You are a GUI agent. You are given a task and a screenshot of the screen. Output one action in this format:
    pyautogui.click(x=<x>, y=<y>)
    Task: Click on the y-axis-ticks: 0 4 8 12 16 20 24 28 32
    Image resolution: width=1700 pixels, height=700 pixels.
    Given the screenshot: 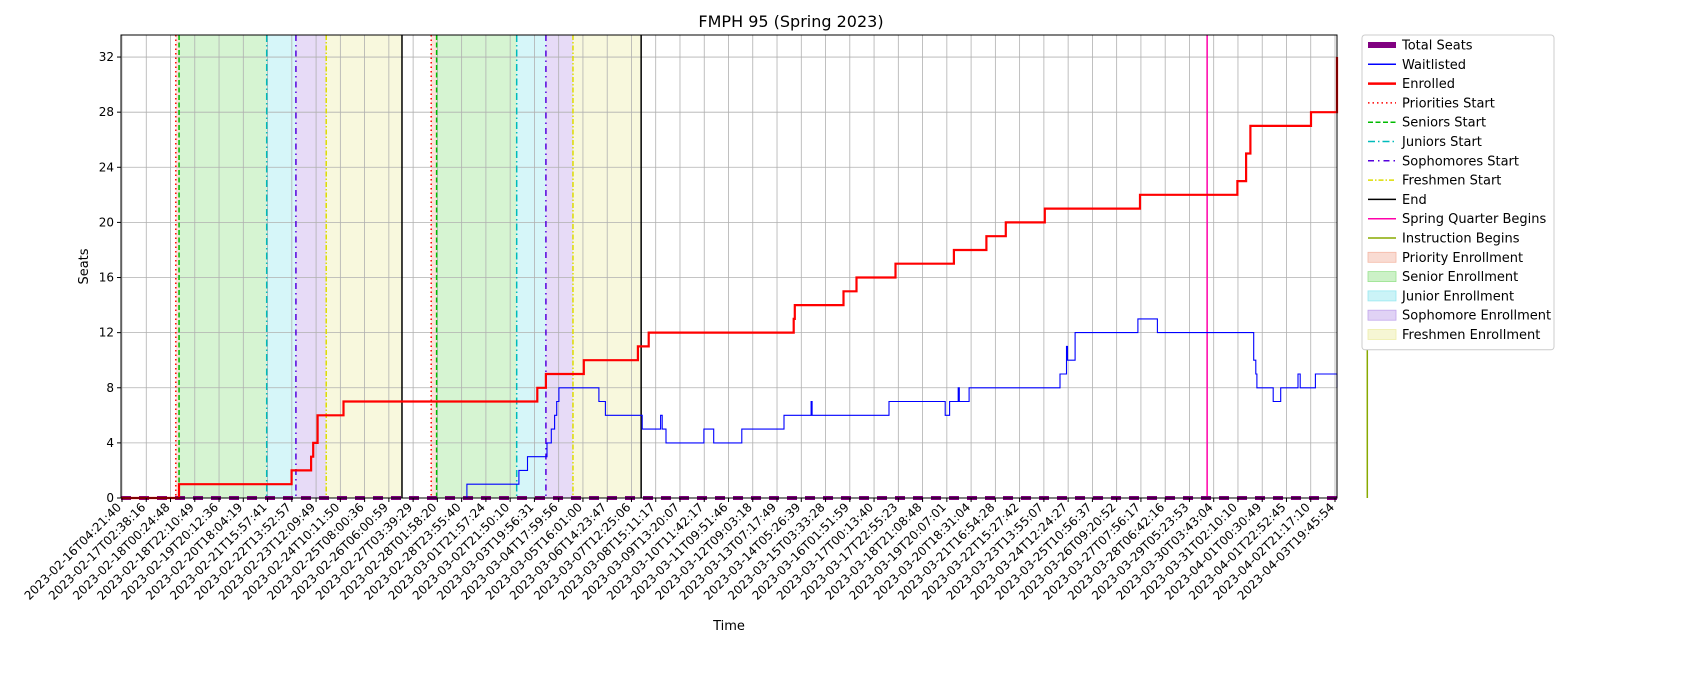 What is the action you would take?
    pyautogui.click(x=110, y=277)
    